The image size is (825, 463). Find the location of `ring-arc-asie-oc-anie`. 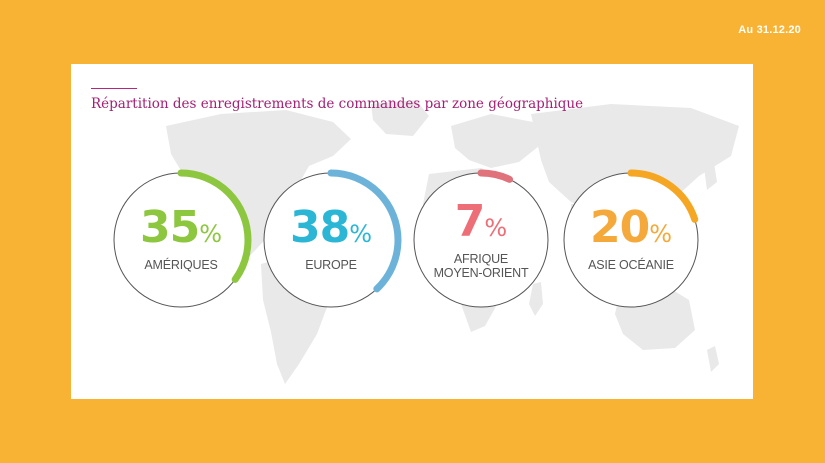

ring-arc-asie-oc-anie is located at coordinates (631, 240).